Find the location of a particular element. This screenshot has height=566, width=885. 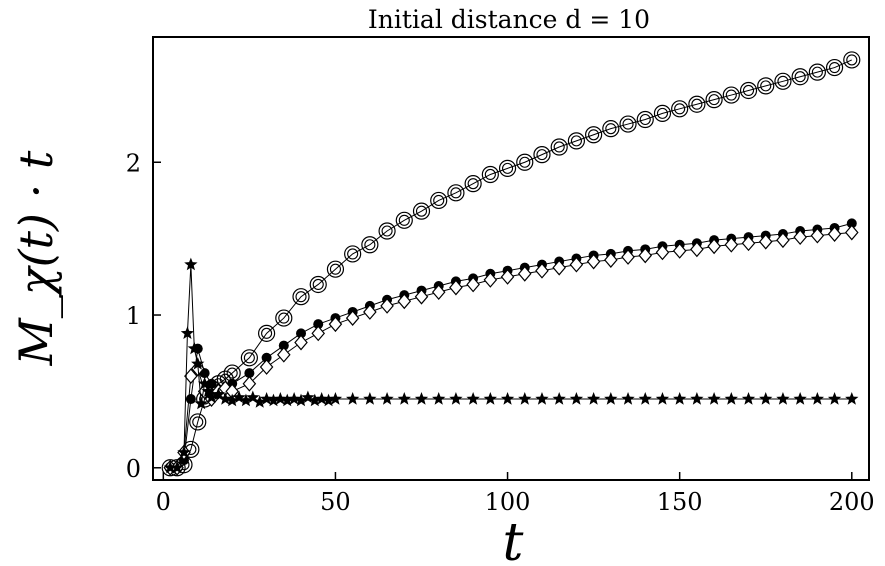

y-tick-label: 2 is located at coordinates (133, 163).